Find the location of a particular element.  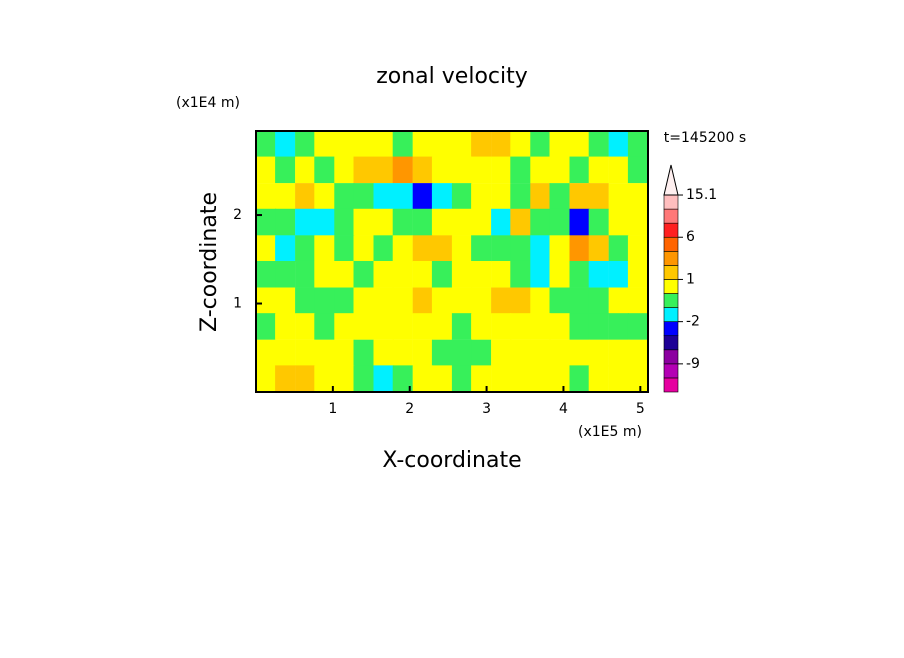

y-axis-title: Z-coordinate is located at coordinates (209, 262).